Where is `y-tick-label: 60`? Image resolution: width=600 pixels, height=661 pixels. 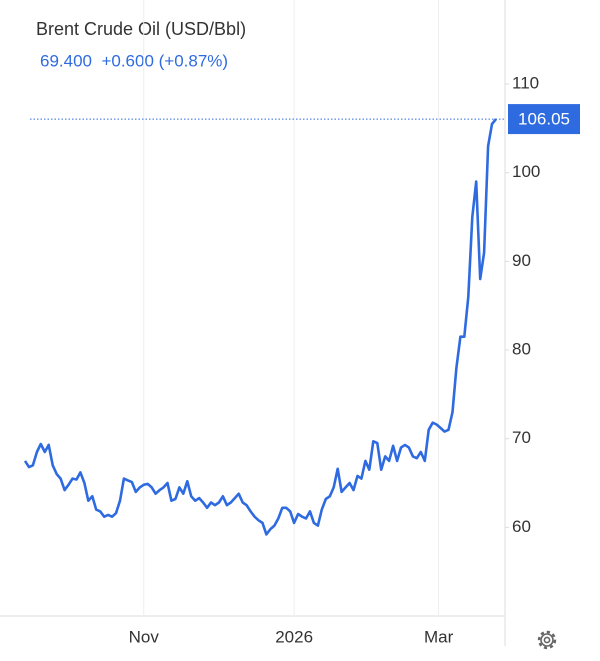
y-tick-label: 60 is located at coordinates (521, 526).